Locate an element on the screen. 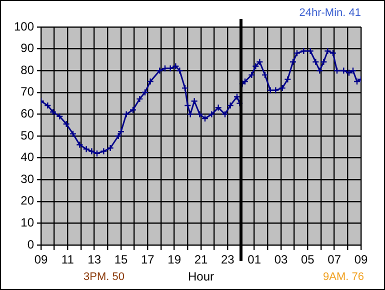 Image resolution: width=385 pixels, height=290 pixels. y-tick-label: 10 is located at coordinates (27, 223).